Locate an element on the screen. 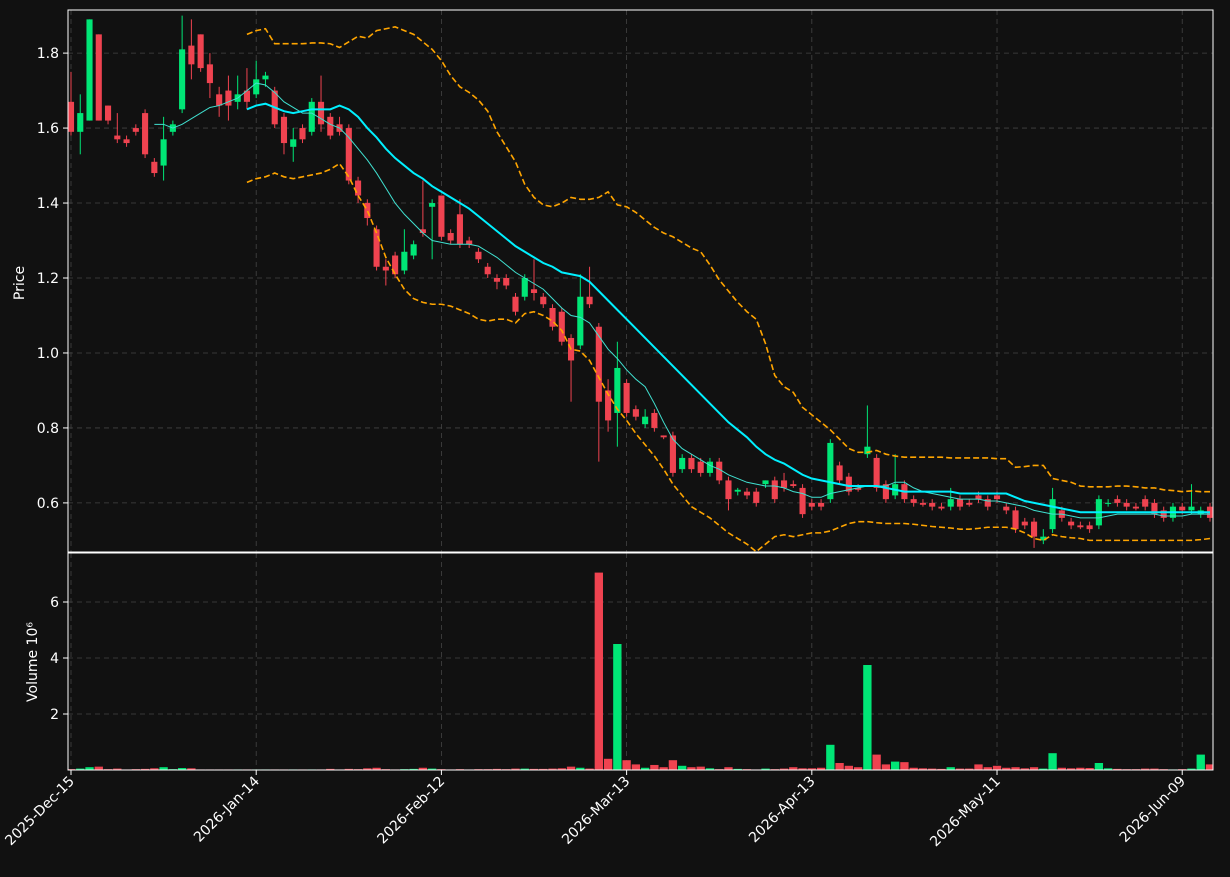 Image resolution: width=1230 pixels, height=877 pixels. y-tick-label: 1.0 is located at coordinates (48, 354).